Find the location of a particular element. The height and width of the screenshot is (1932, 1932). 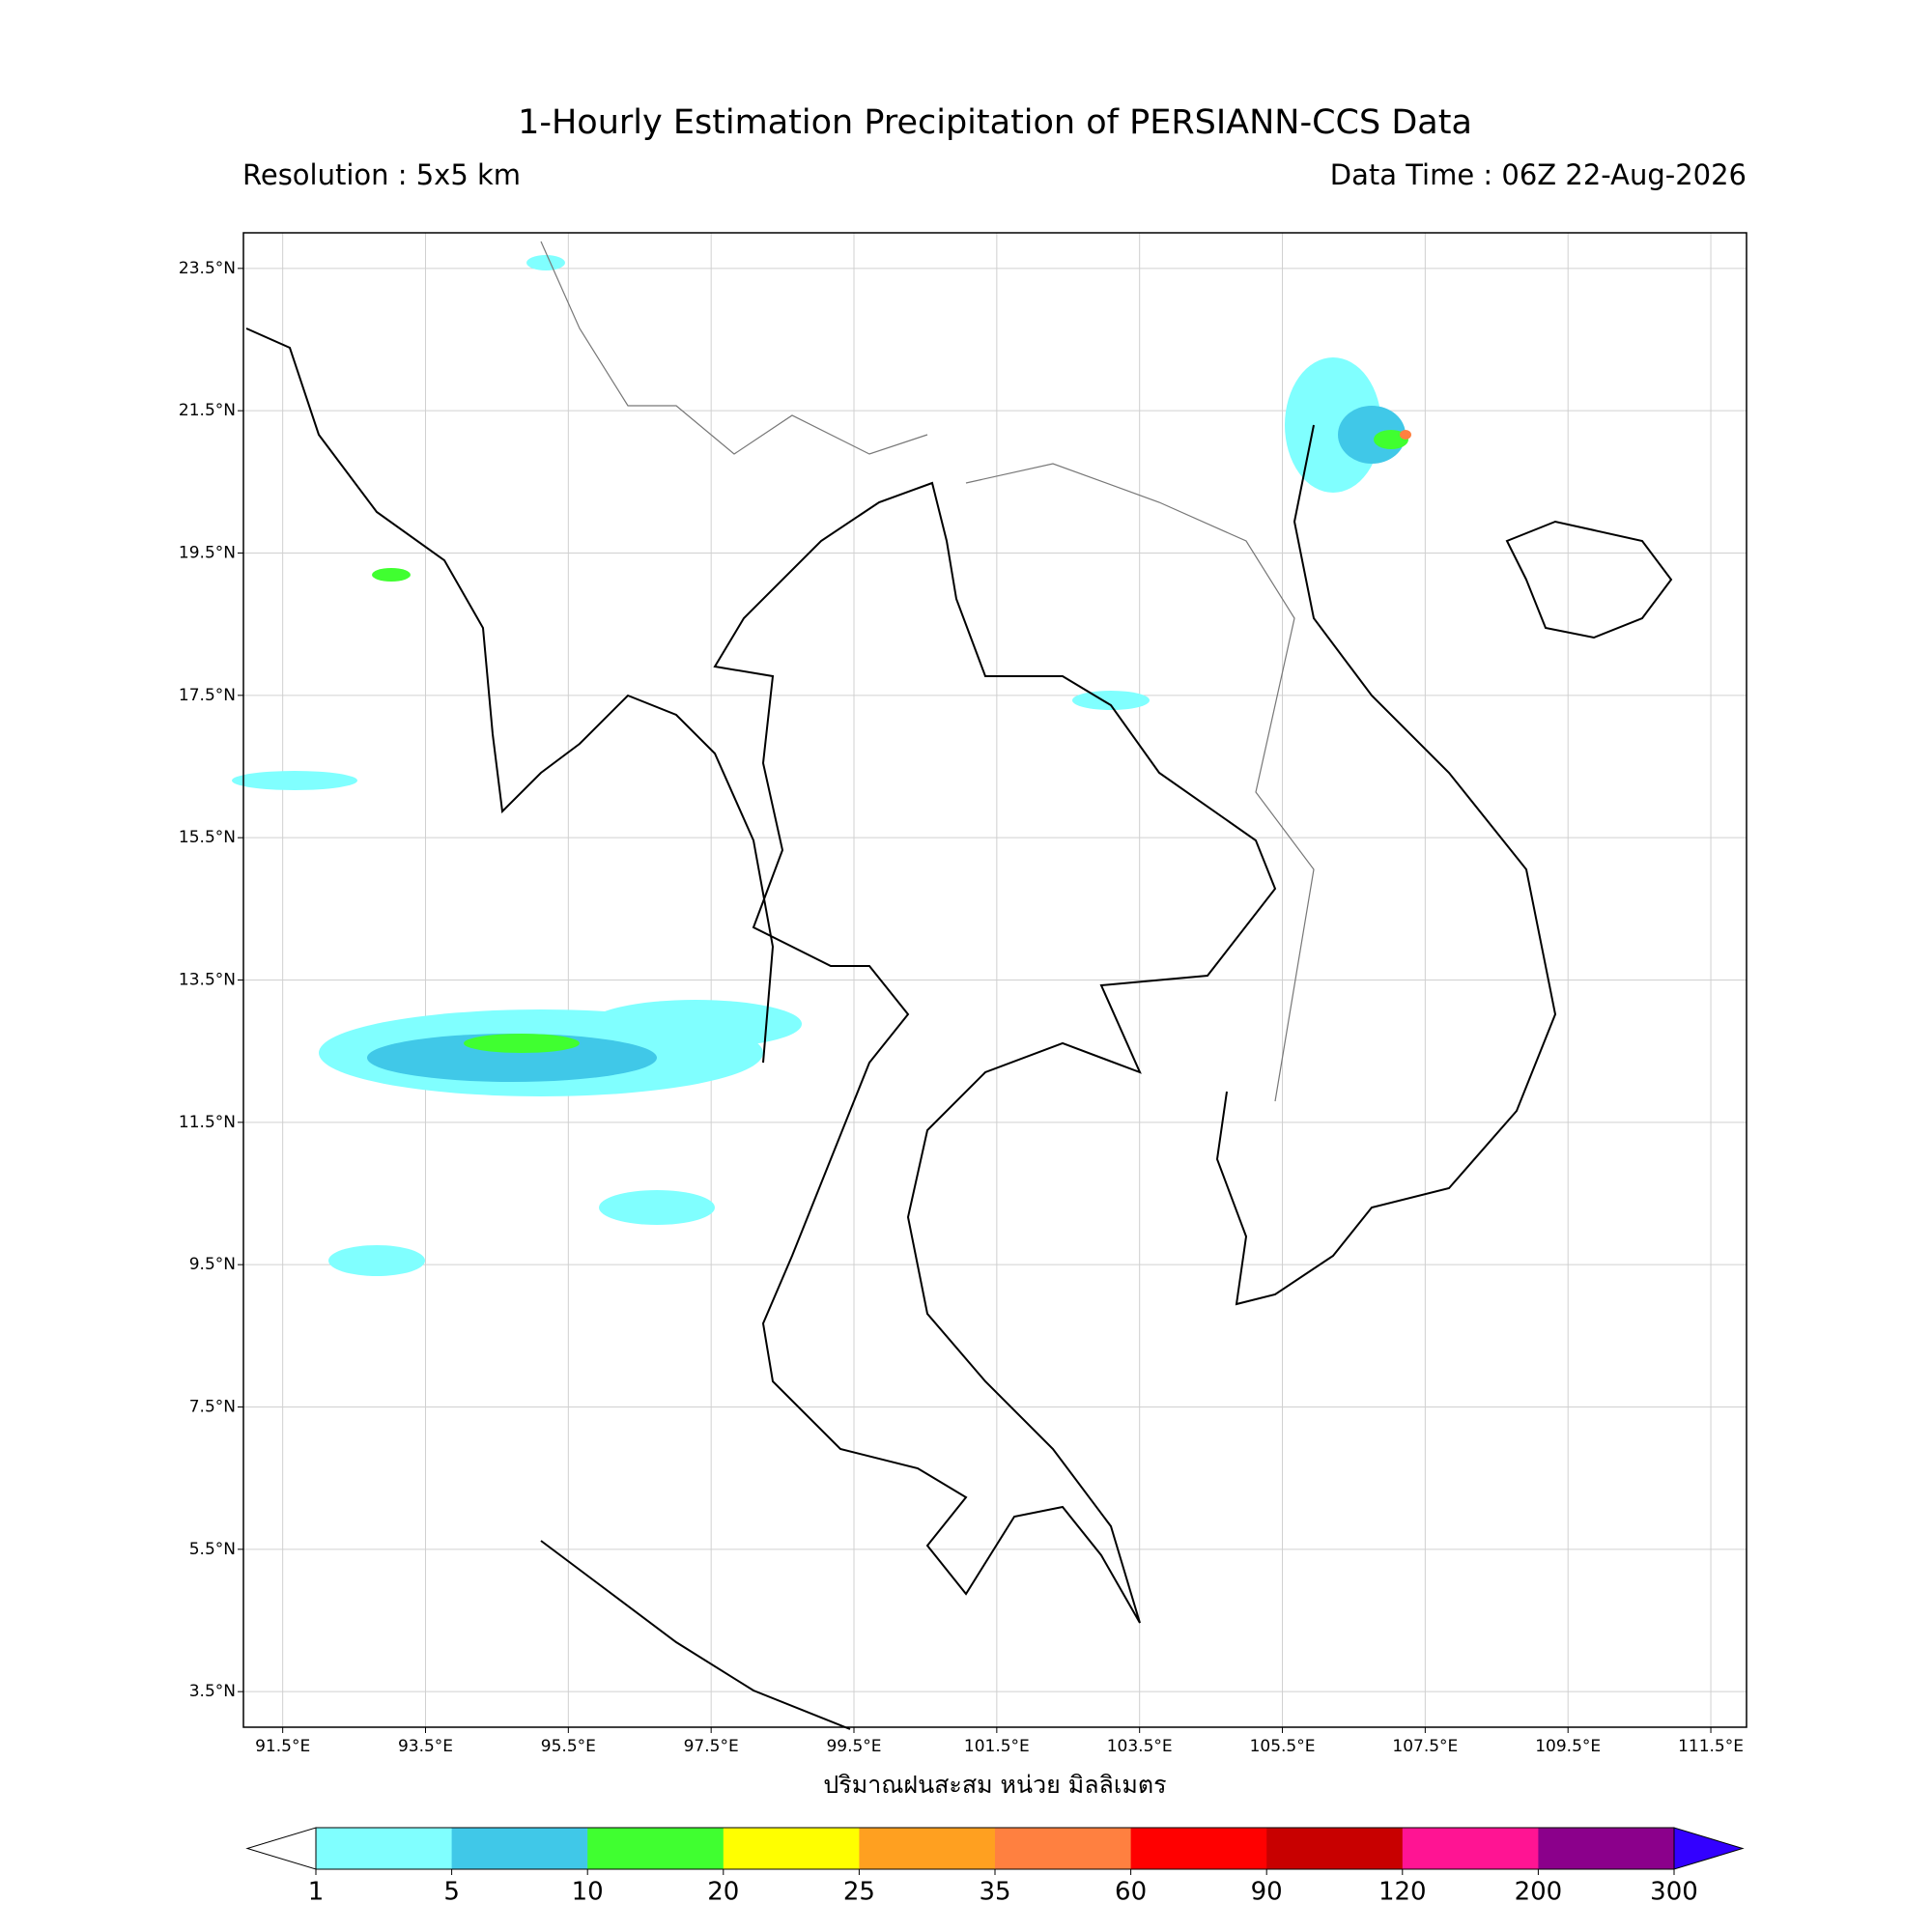

x-axis-label: ปริมาณฝนสะสม หน่วย มิลลิเมตร is located at coordinates (995, 1785).